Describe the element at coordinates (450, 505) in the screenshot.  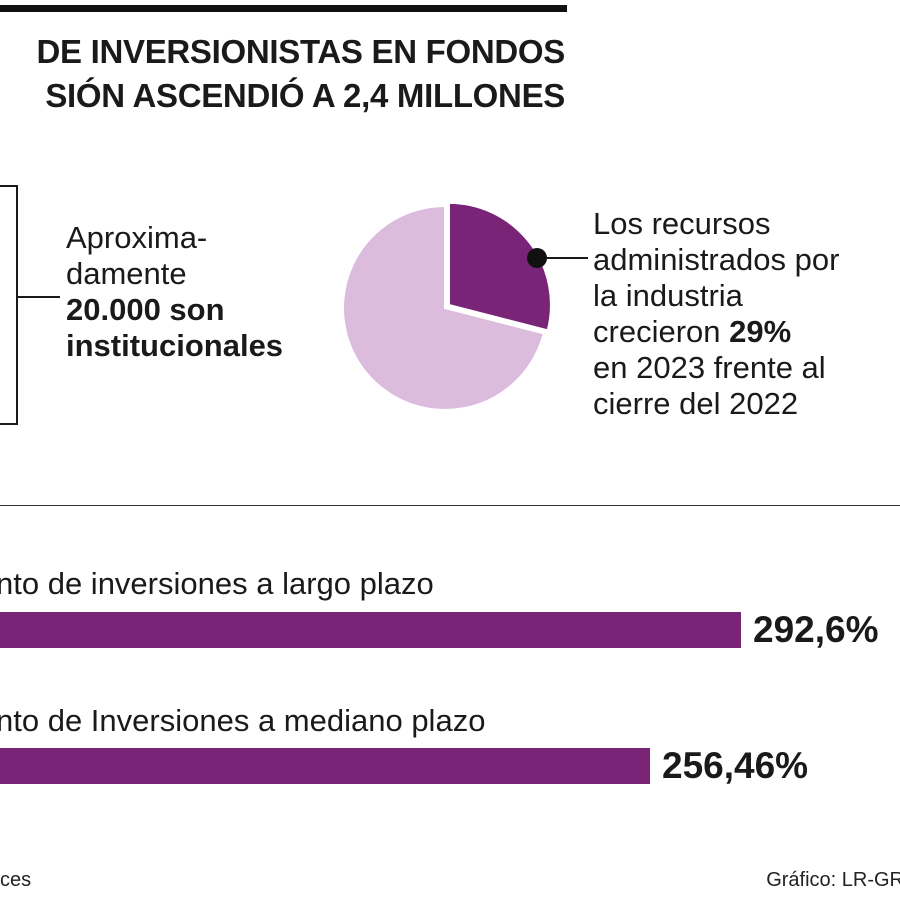
I see `section-divider` at that location.